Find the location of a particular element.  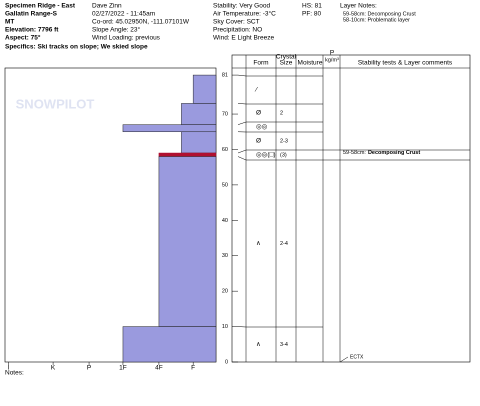

x-tick-label: I is located at coordinates (9, 368).